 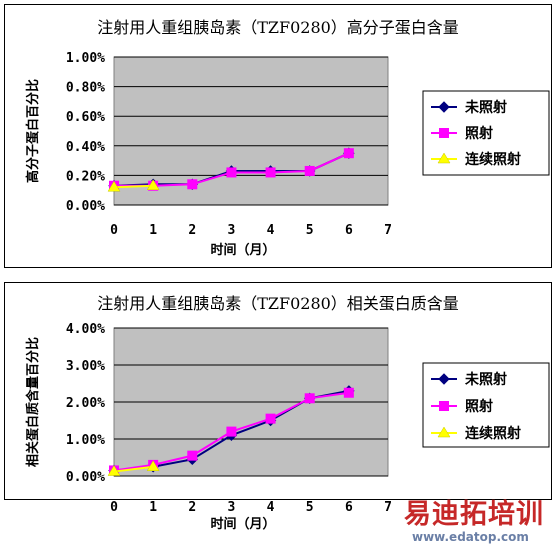 I want to click on y-axis-label: 高分子蛋白百分比, so click(x=33, y=131).